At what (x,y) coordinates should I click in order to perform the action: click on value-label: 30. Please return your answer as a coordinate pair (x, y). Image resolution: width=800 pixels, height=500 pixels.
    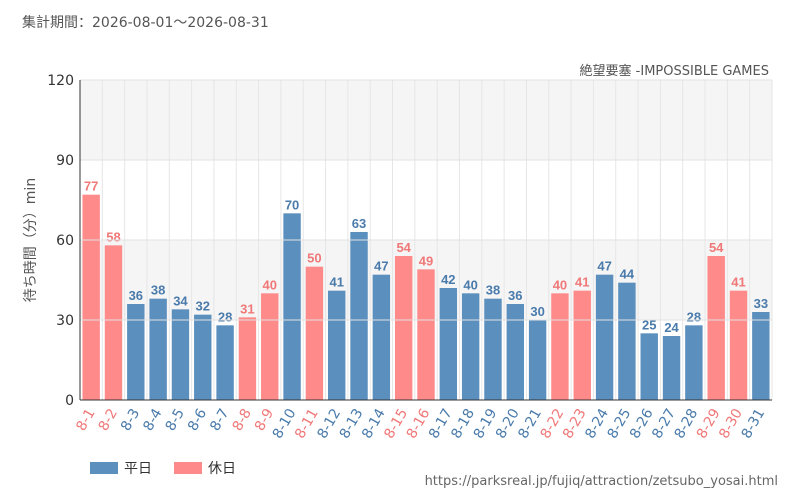
    Looking at the image, I should click on (537, 311).